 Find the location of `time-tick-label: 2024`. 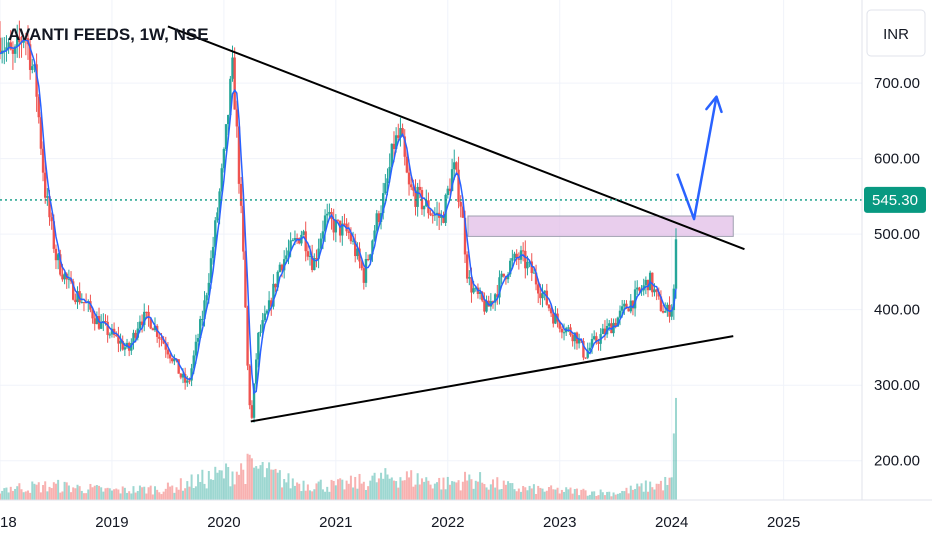

time-tick-label: 2024 is located at coordinates (671, 522).